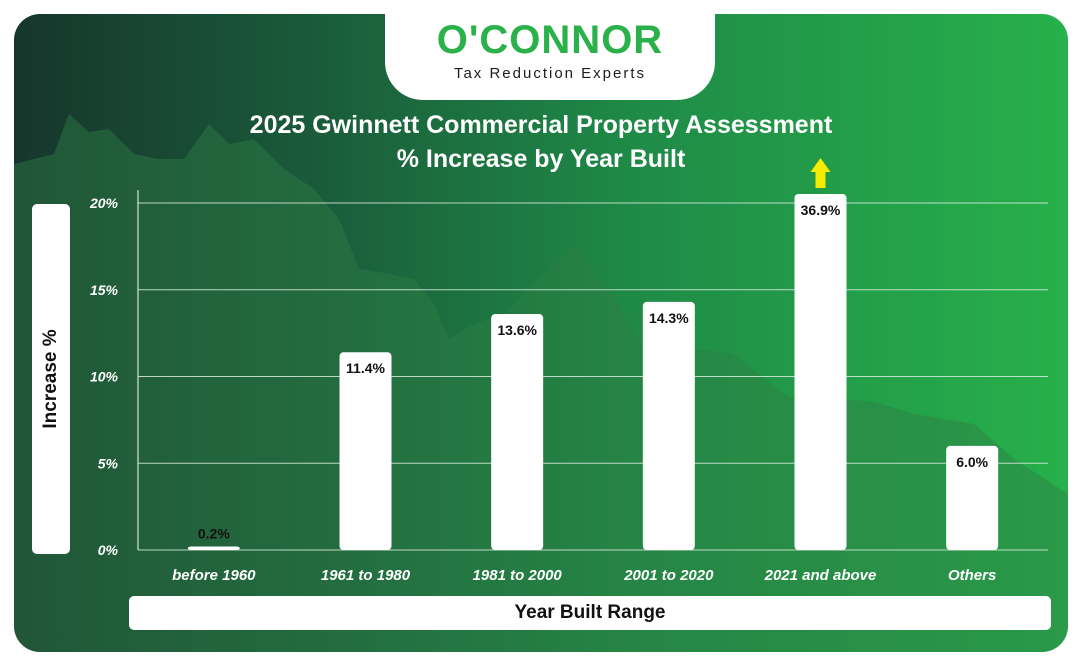 The height and width of the screenshot is (667, 1083). Describe the element at coordinates (541, 159) in the screenshot. I see `chart-title-line-2: % Increase by Year Built` at that location.